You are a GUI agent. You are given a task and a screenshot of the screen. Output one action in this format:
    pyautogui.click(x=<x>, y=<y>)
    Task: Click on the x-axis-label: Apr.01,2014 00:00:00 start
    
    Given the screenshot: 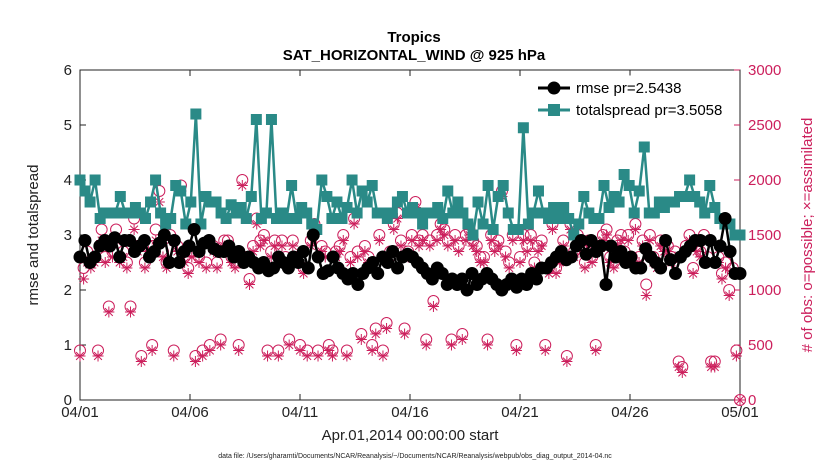 What is the action you would take?
    pyautogui.click(x=411, y=435)
    